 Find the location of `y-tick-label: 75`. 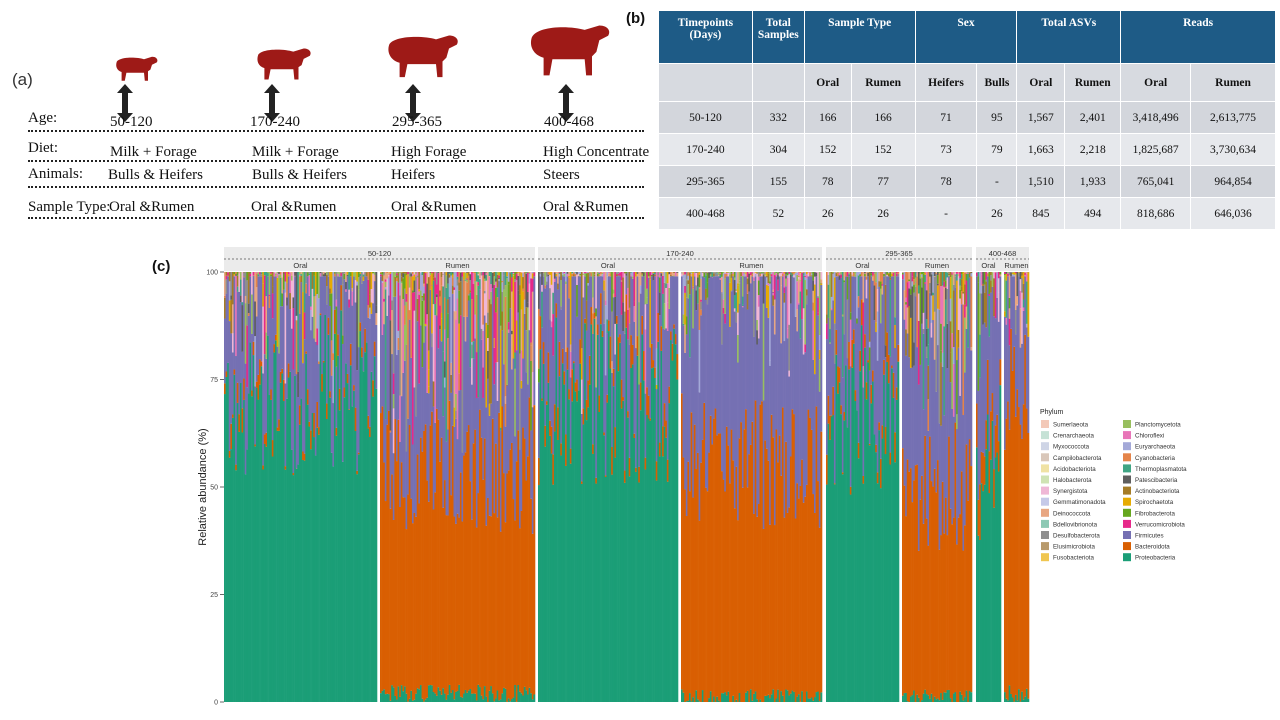

y-tick-label: 75 is located at coordinates (214, 380).